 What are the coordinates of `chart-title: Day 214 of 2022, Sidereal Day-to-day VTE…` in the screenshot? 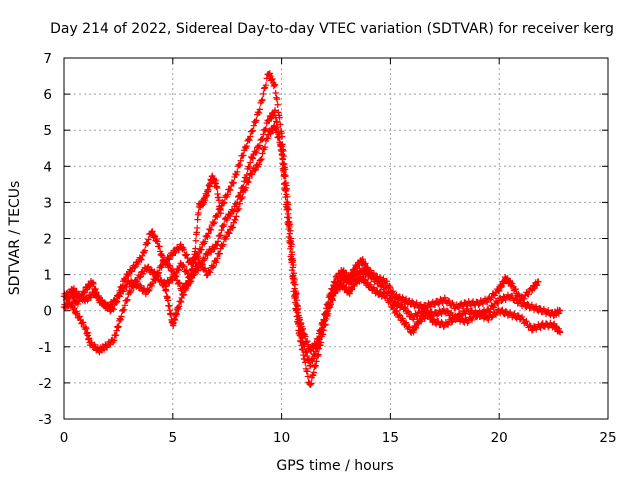 It's located at (332, 29).